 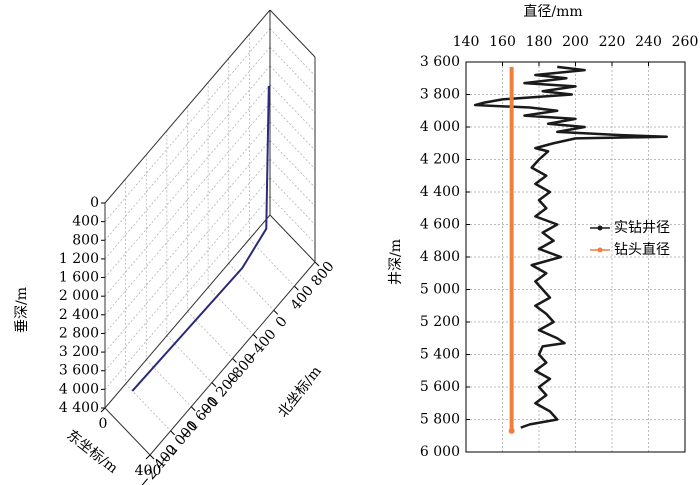 What do you see at coordinates (685, 42) in the screenshot?
I see `x-tick-label: 260` at bounding box center [685, 42].